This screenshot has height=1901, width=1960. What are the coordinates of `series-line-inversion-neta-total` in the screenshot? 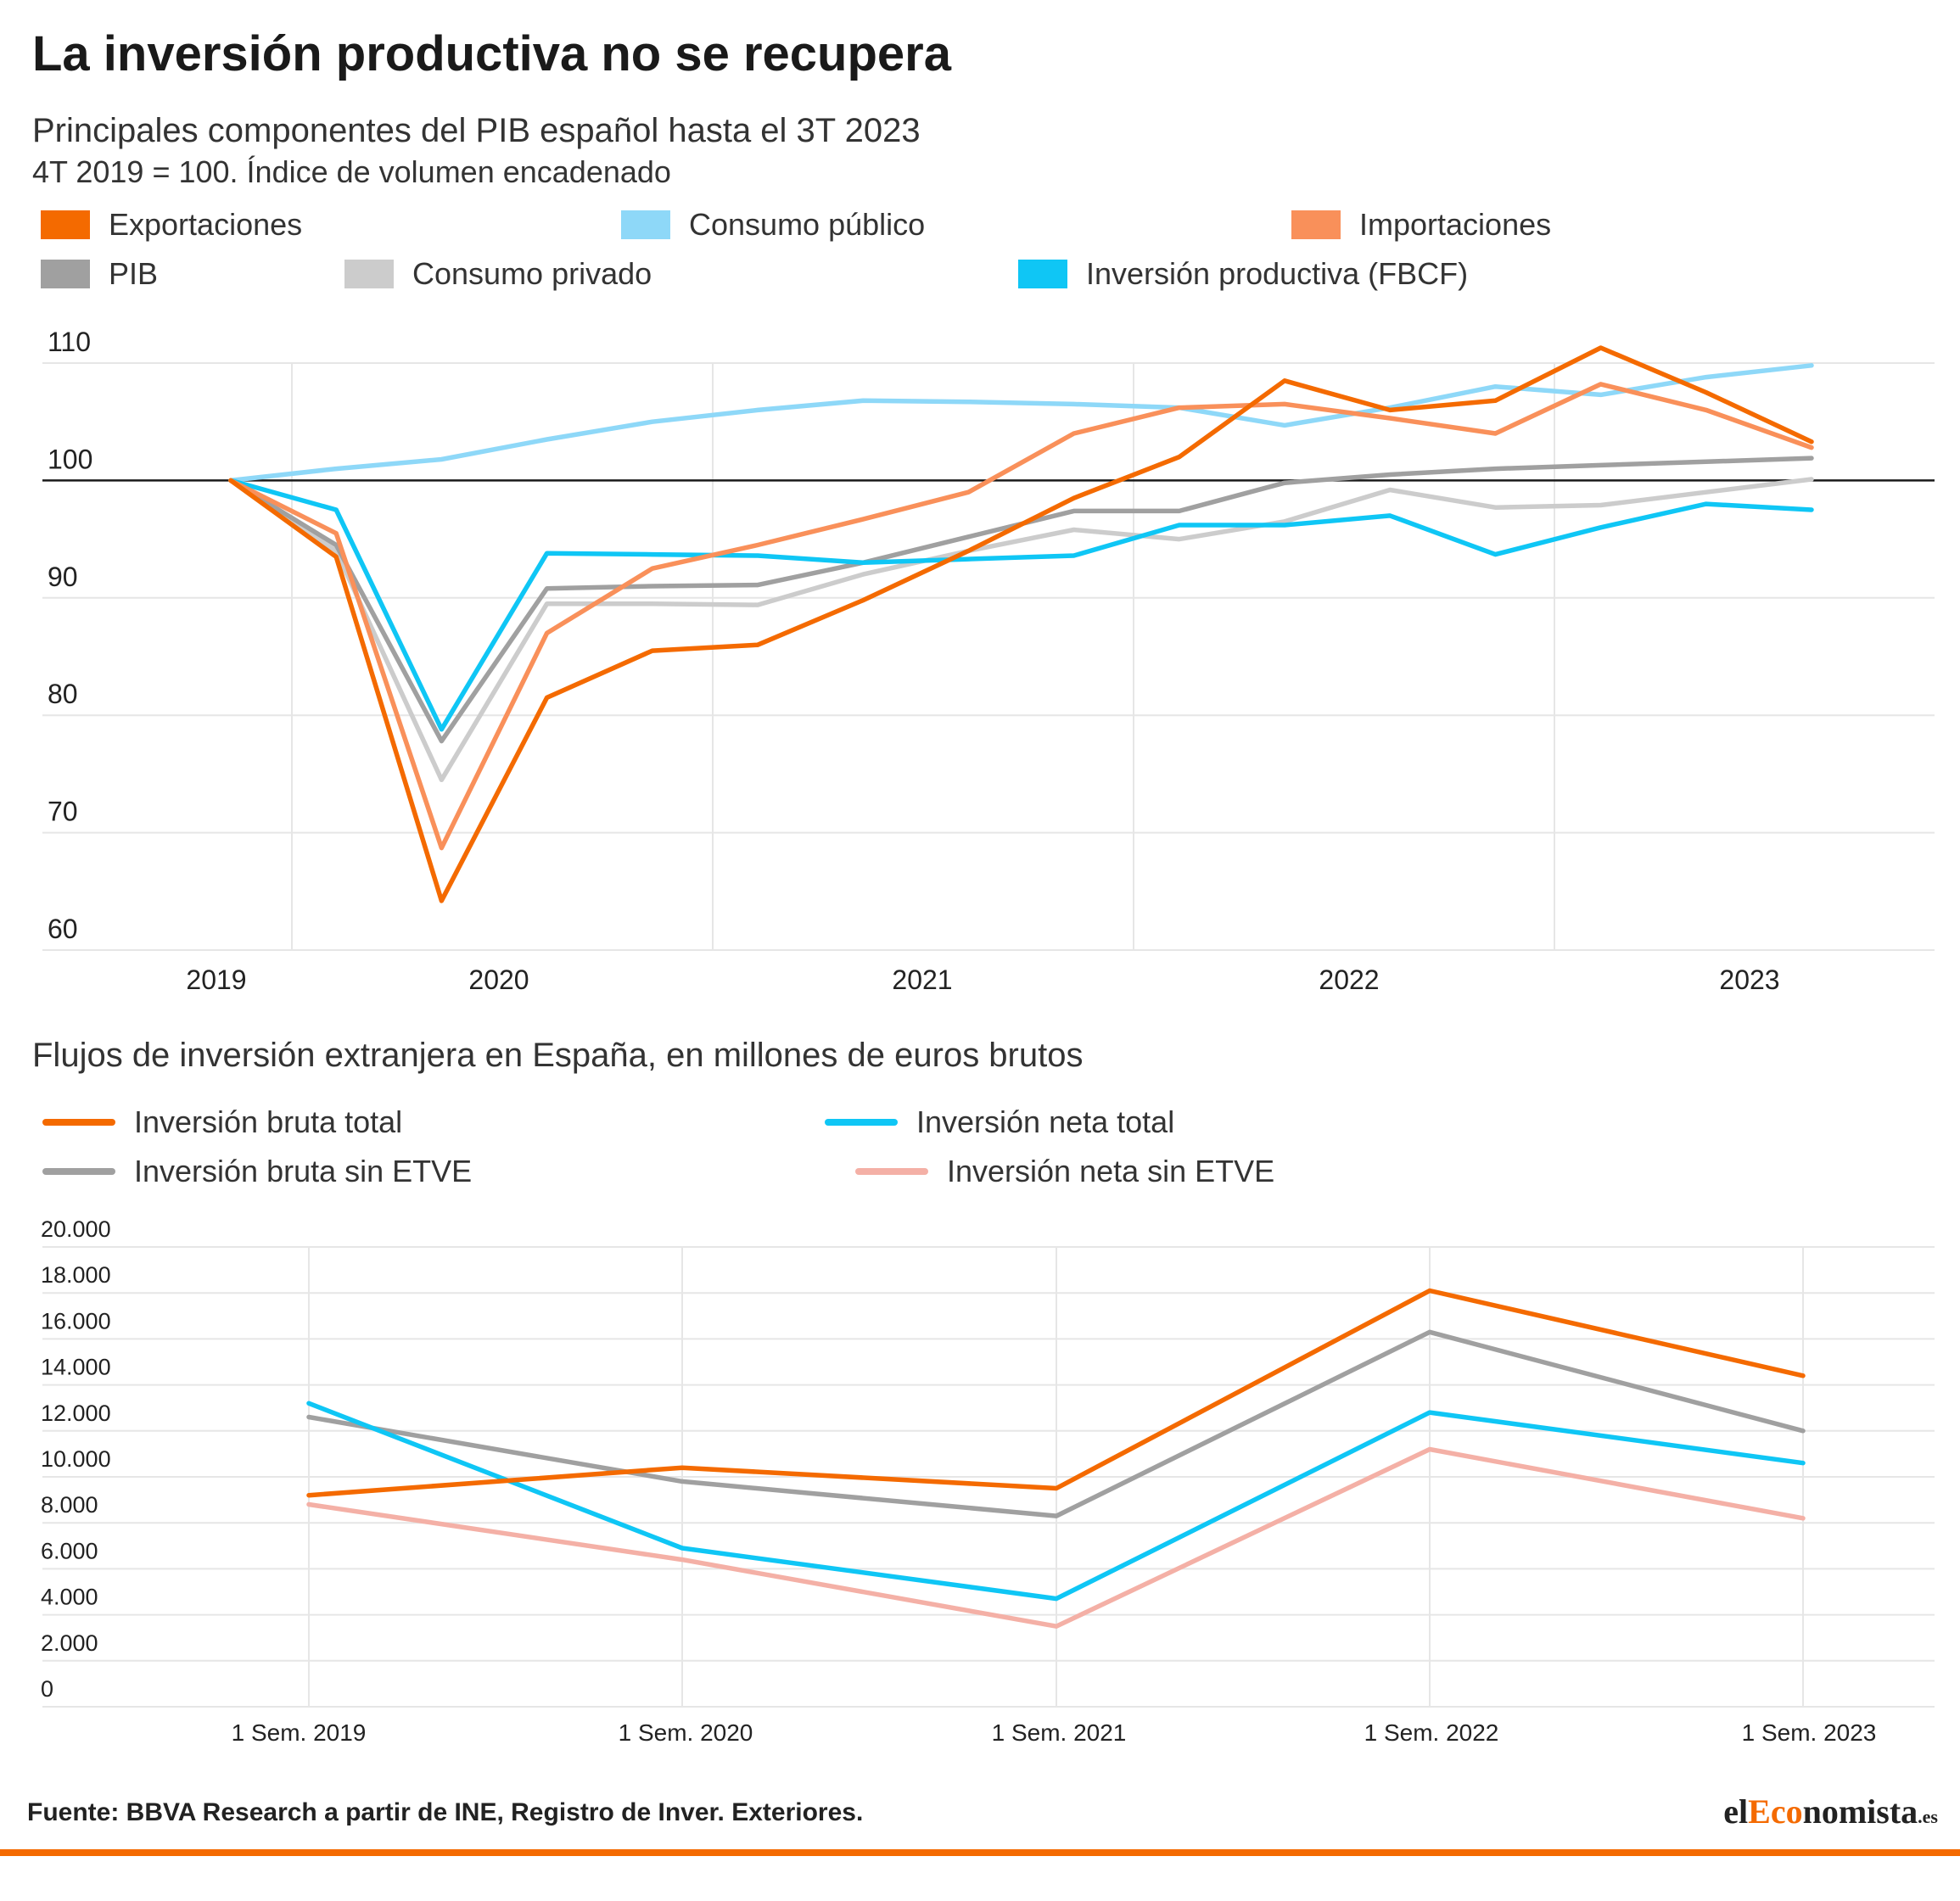 It's located at (1056, 1501).